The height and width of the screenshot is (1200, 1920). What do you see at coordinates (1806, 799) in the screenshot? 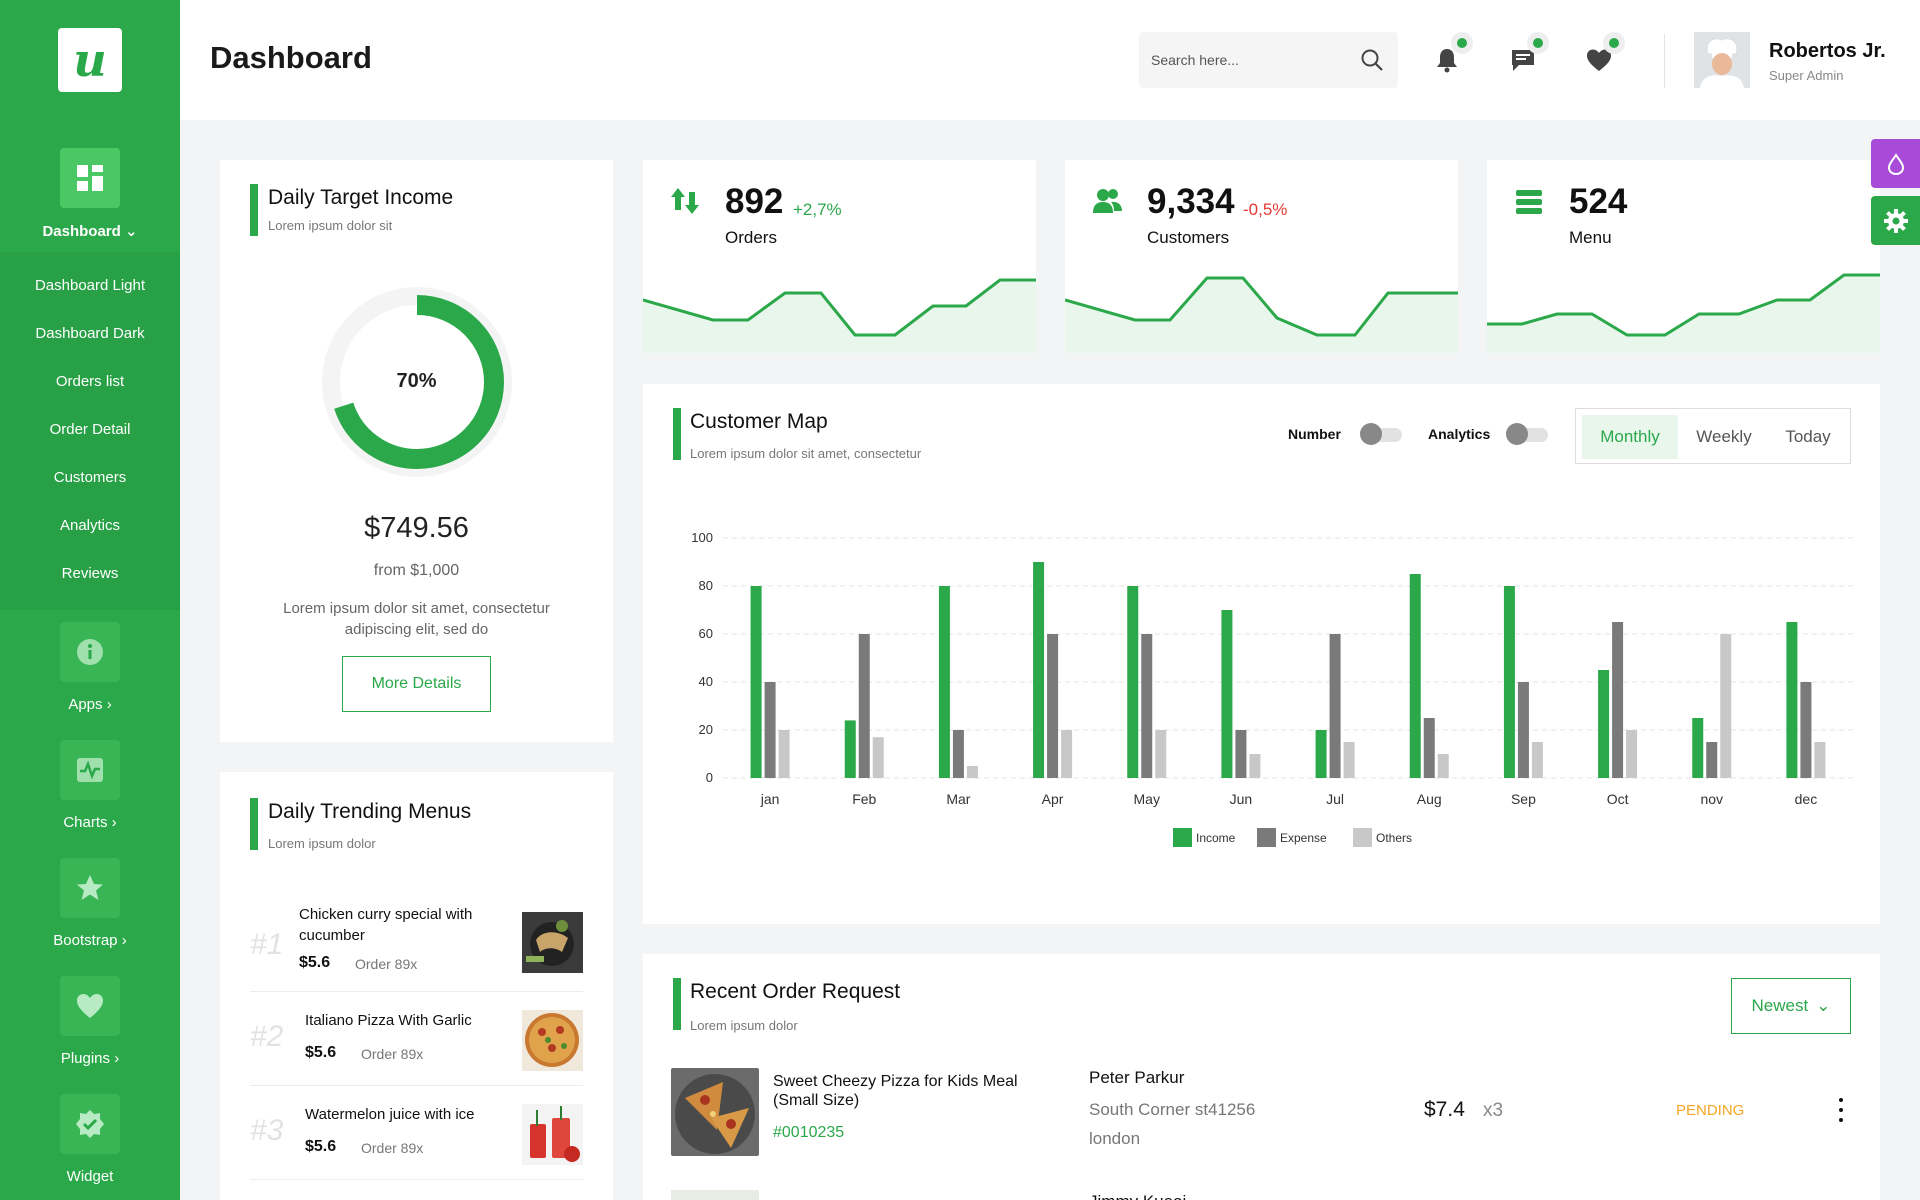
I see `x-tick-label: dec` at bounding box center [1806, 799].